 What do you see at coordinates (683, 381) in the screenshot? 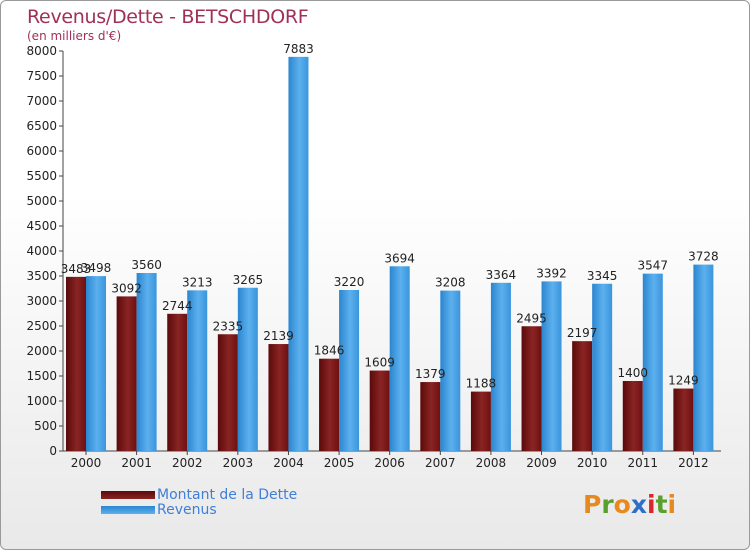
I see `data-label: 1249` at bounding box center [683, 381].